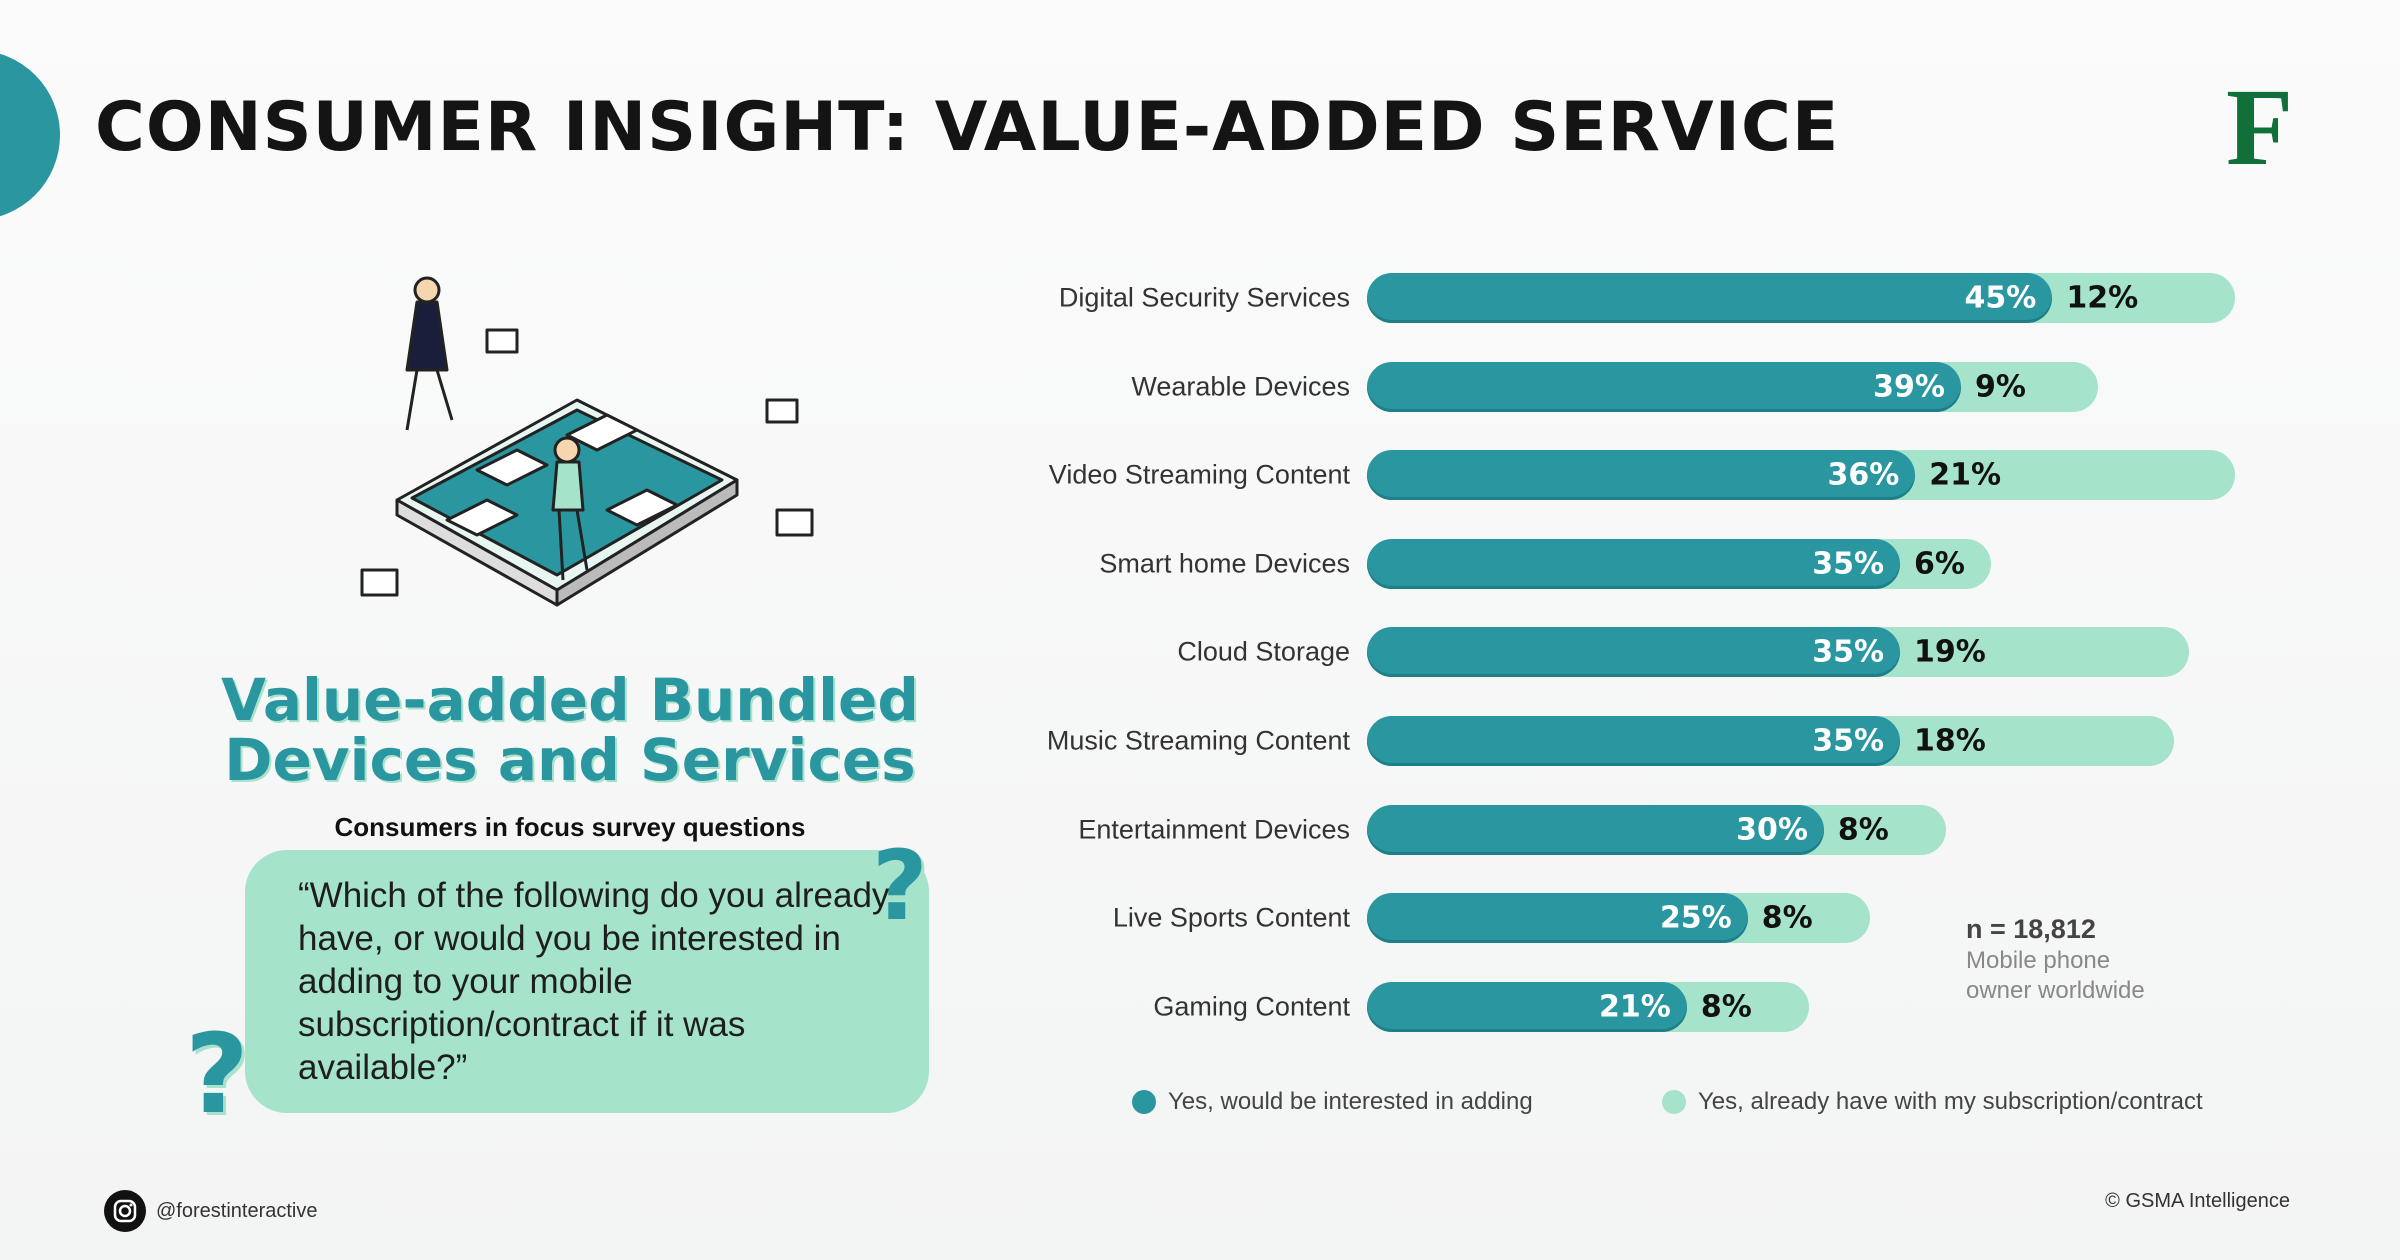 The image size is (2400, 1260). I want to click on category-label: Video Streaming Content, so click(1199, 474).